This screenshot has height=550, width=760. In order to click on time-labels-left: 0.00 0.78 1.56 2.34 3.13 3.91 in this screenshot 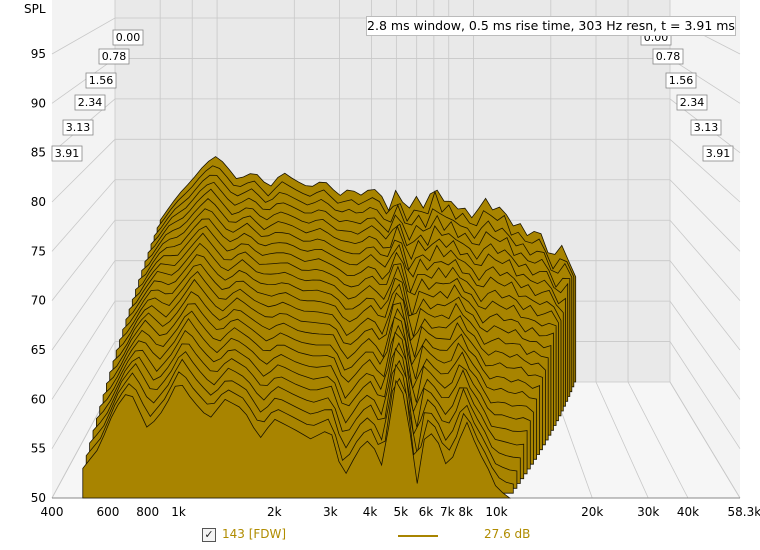, I will do `click(97, 95)`.